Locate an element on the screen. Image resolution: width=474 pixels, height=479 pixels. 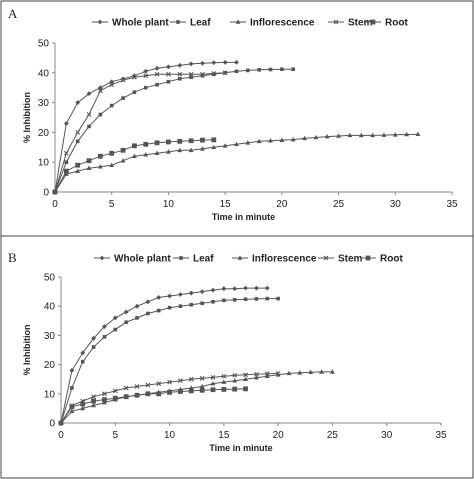
panel-label: B is located at coordinates (12, 257).